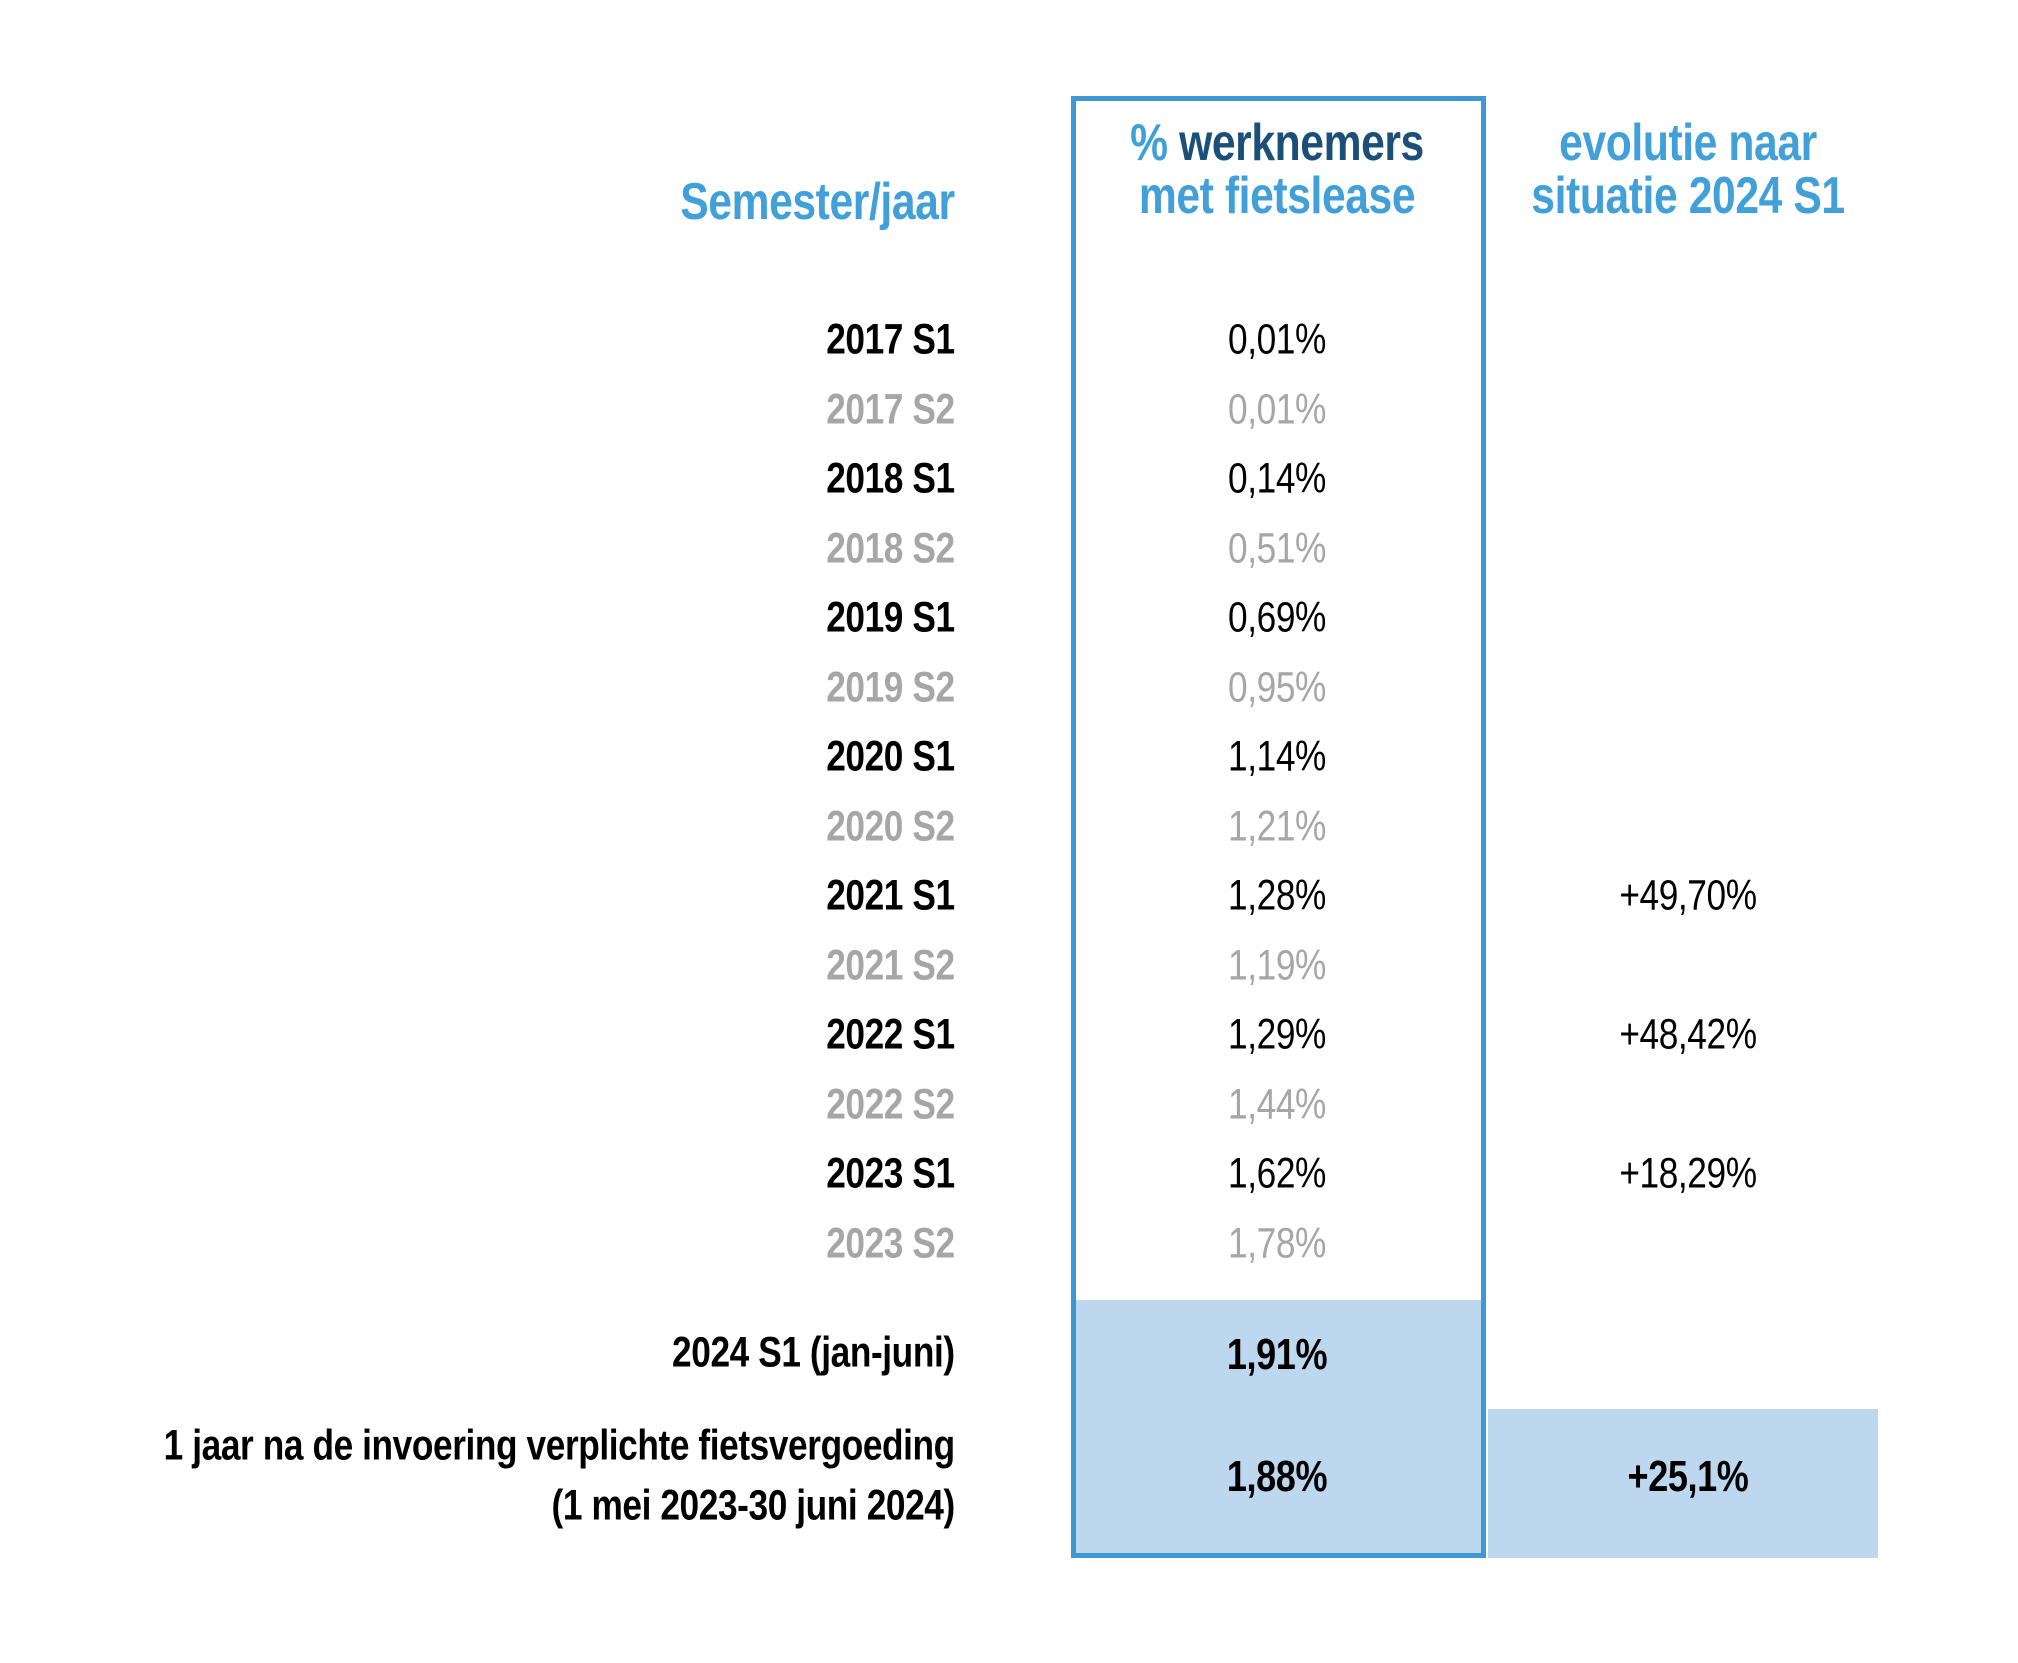 The image size is (2018, 1663). What do you see at coordinates (1155, 143) in the screenshot?
I see `header-pct-symbol: %` at bounding box center [1155, 143].